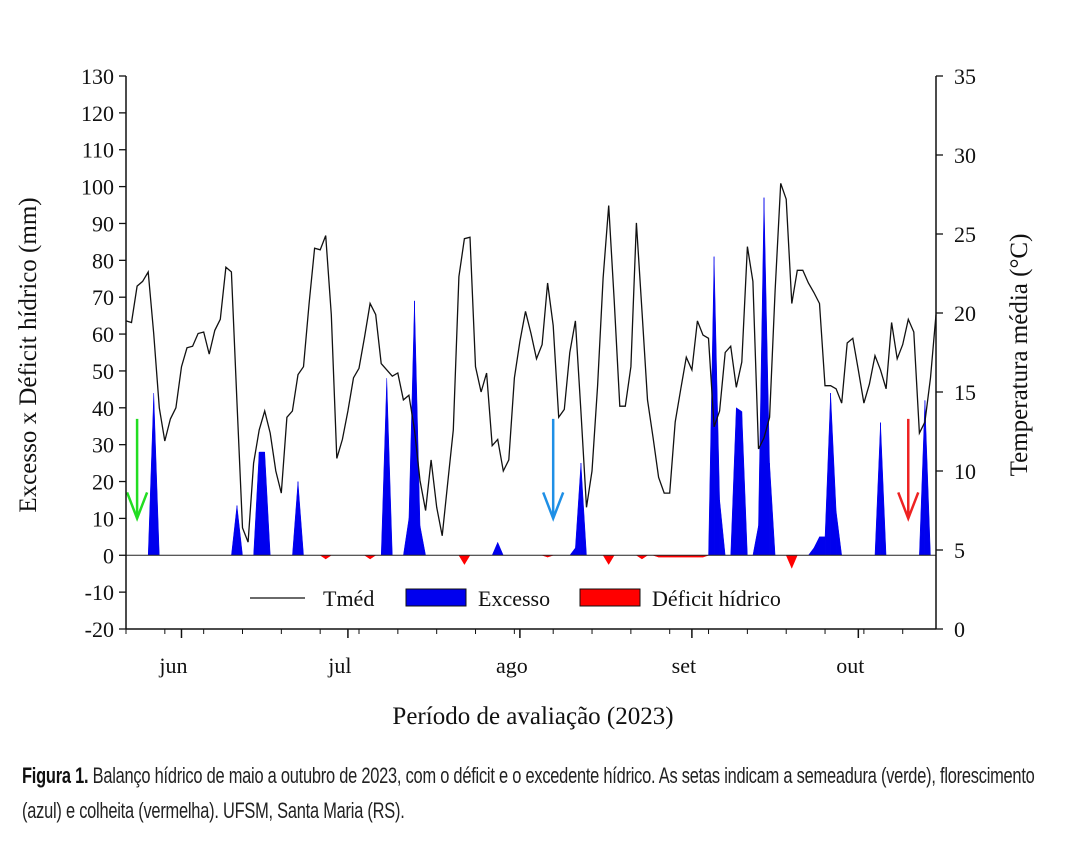  Describe the element at coordinates (684, 665) in the screenshot. I see `x-tick-label: set` at that location.